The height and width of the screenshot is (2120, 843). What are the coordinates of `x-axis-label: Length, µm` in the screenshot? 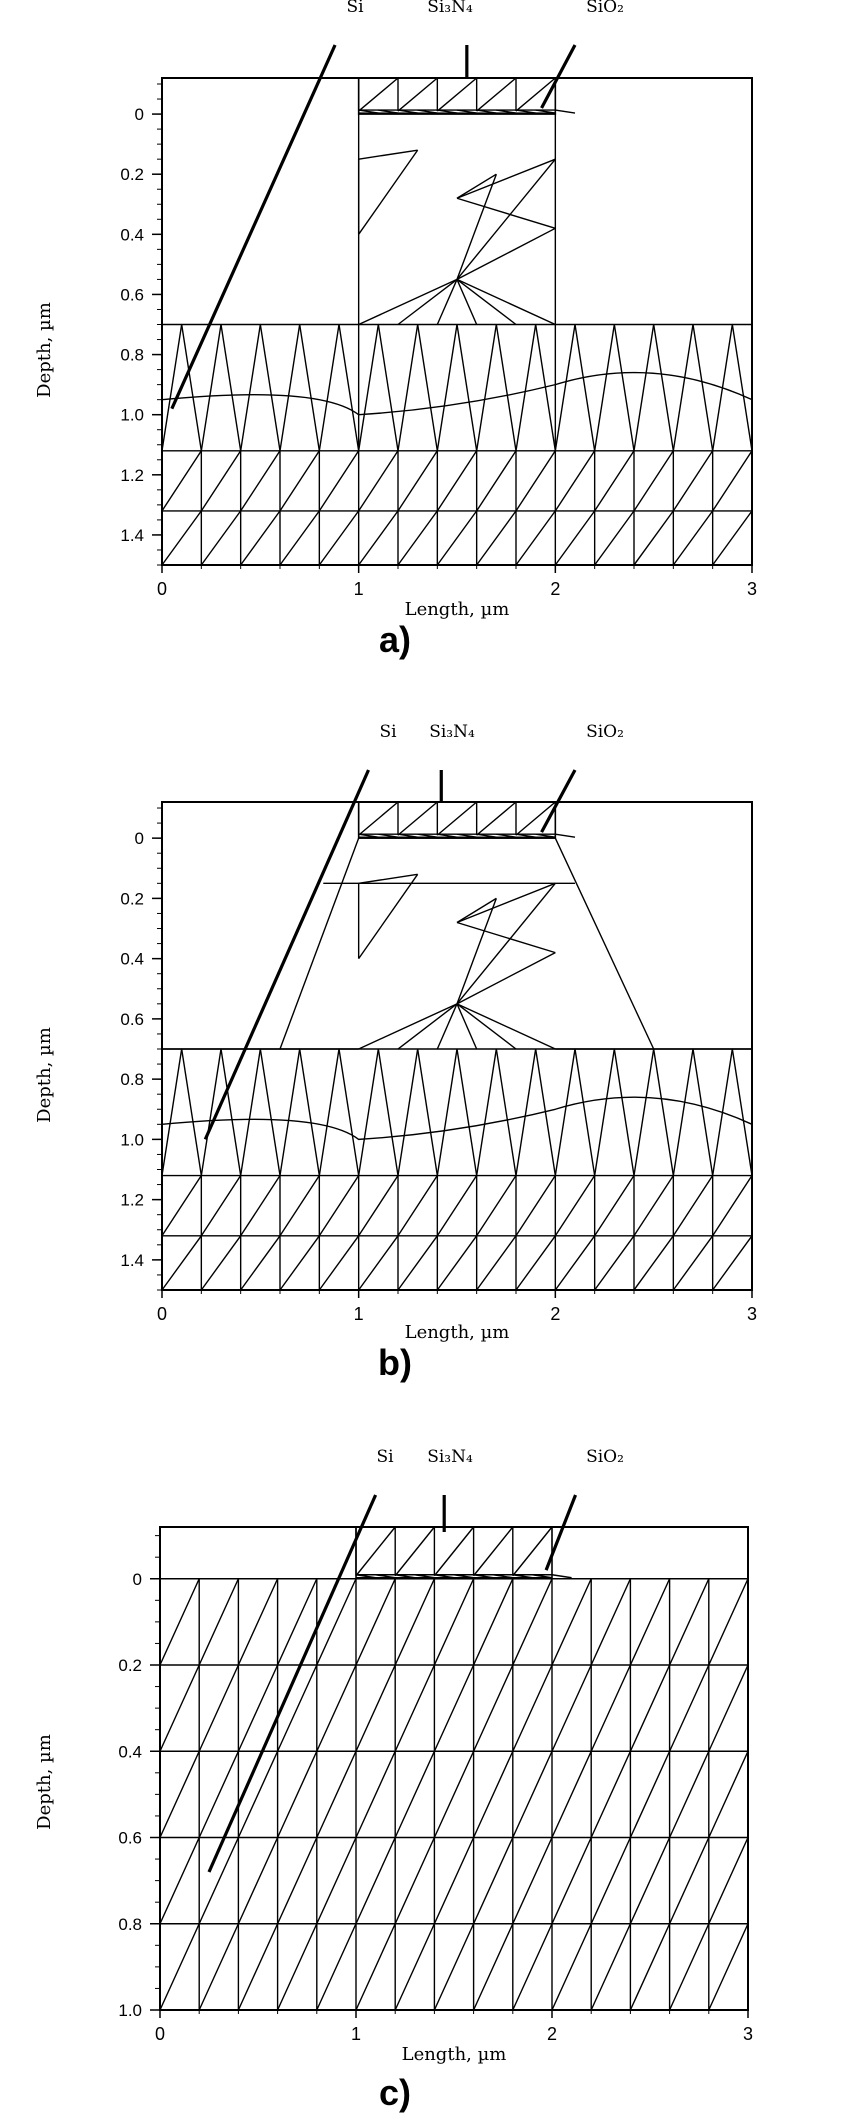 It's located at (457, 609).